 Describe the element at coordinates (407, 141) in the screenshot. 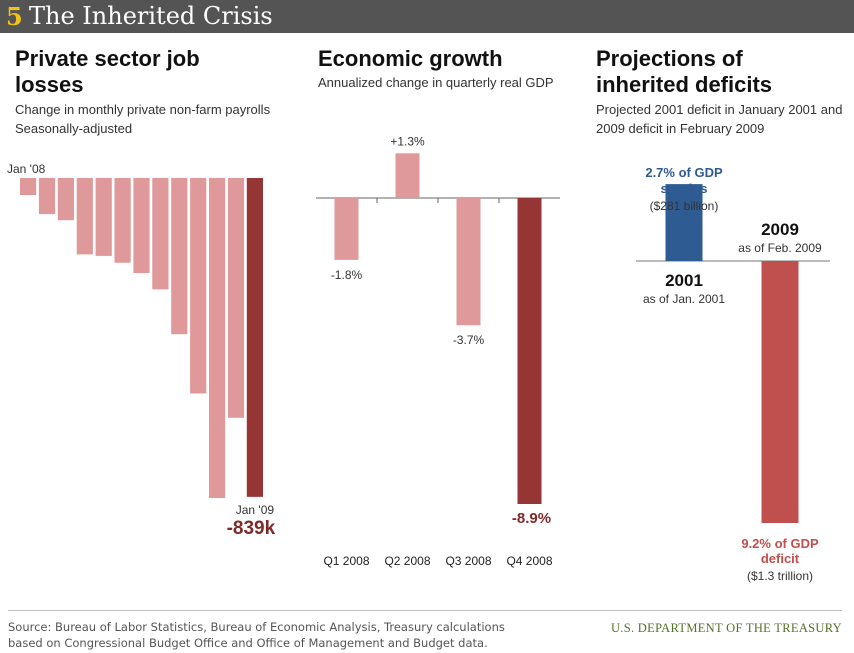

I see `gdp-value-label: +1.3%` at that location.